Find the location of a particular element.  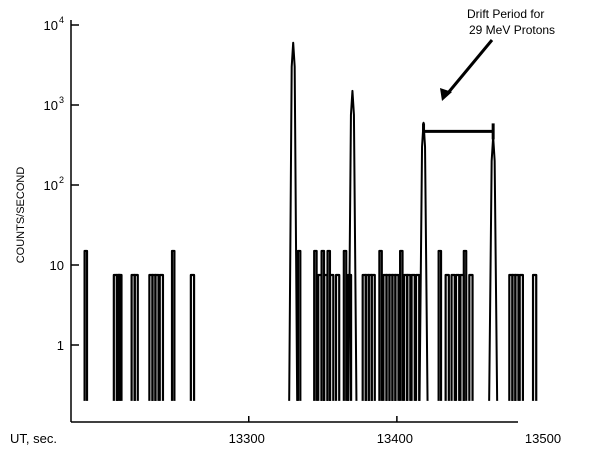

drift-period-annotation: Drift Period for 29 MeV Protons is located at coordinates (488, 73).